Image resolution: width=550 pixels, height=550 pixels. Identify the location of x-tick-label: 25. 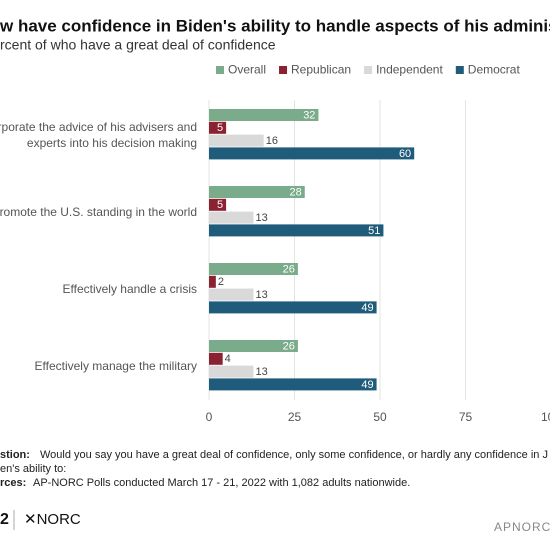
(295, 417).